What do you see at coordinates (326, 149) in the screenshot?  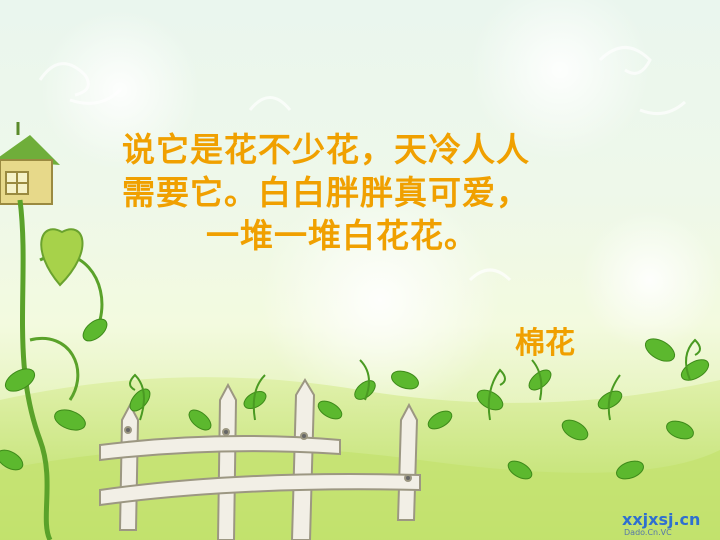 I see `riddle-line-1: 说它是花不少花，天冷人人` at bounding box center [326, 149].